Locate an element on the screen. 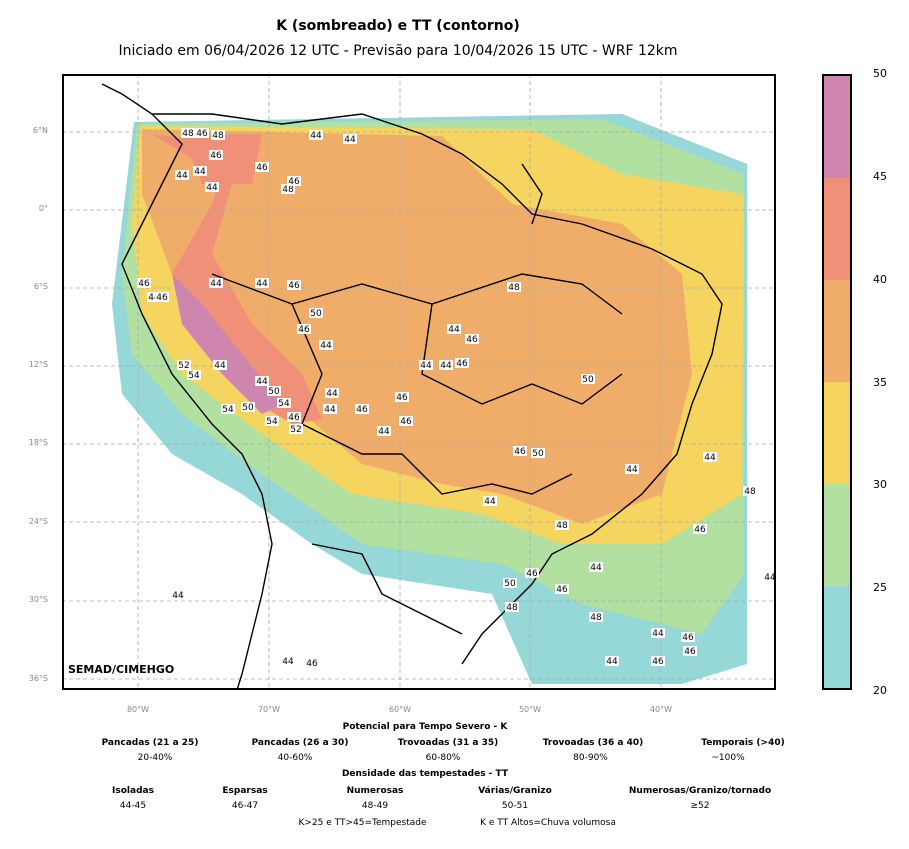 The height and width of the screenshot is (849, 909). lon-label: 40°W is located at coordinates (661, 709).